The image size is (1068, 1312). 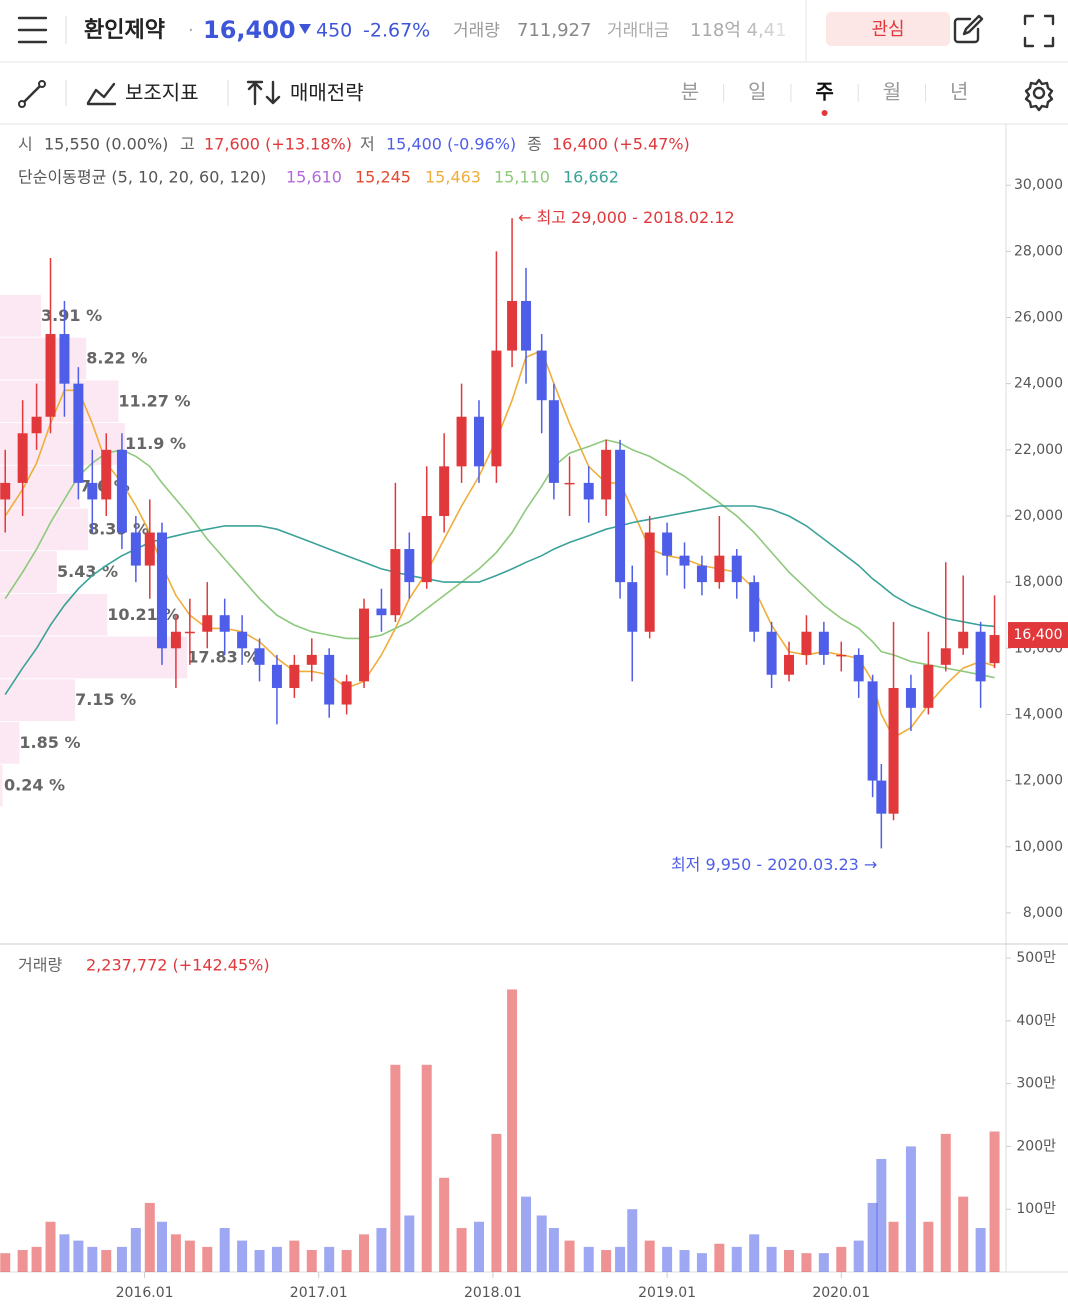 I want to click on strategy-label: 매매전략, so click(x=327, y=93).